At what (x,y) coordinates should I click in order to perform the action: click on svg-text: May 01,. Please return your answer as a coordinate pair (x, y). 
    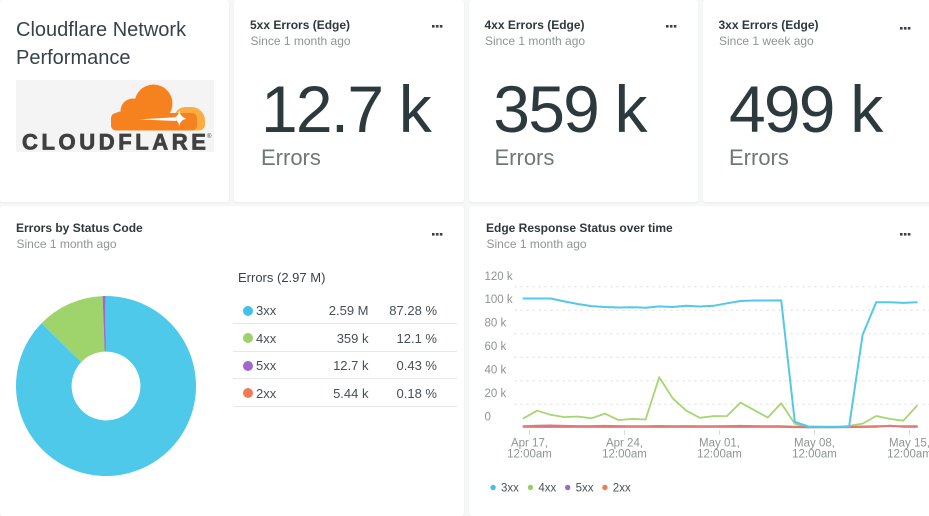
    Looking at the image, I should click on (719, 444).